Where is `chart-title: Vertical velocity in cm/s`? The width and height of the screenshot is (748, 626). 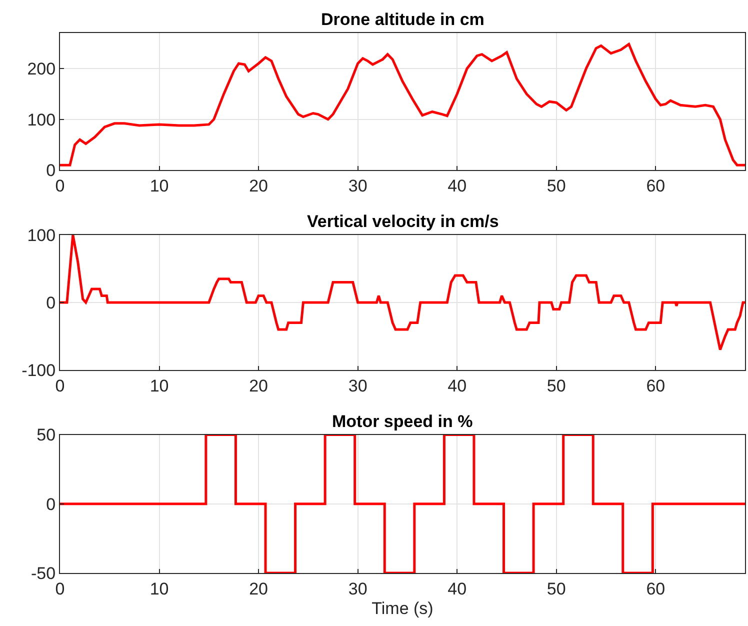 chart-title: Vertical velocity in cm/s is located at coordinates (403, 221).